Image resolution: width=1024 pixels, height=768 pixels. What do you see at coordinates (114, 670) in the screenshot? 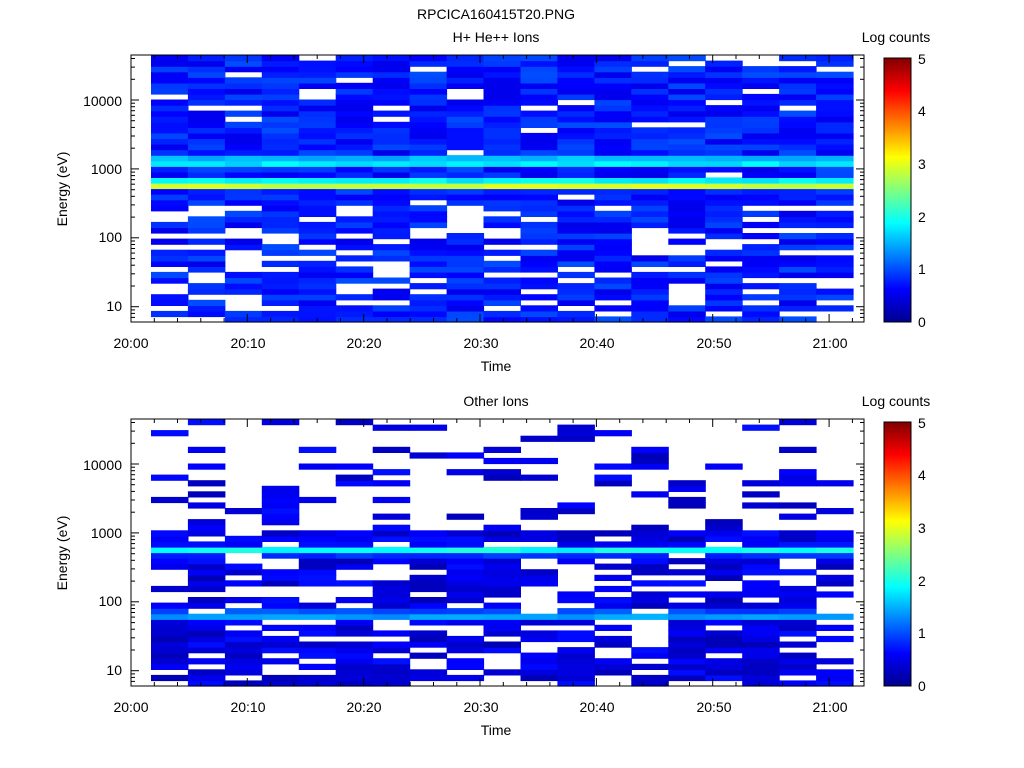
I see `y-tick-label: 10` at bounding box center [114, 670].